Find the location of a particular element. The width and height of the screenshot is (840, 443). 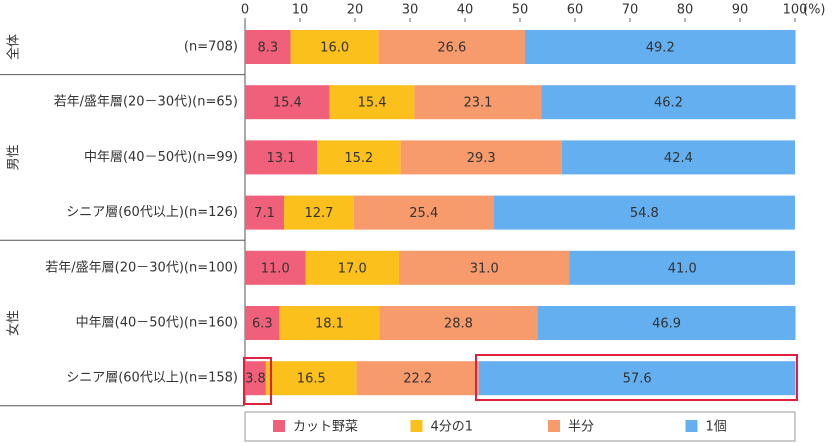

data-label: 57.6 is located at coordinates (637, 379).